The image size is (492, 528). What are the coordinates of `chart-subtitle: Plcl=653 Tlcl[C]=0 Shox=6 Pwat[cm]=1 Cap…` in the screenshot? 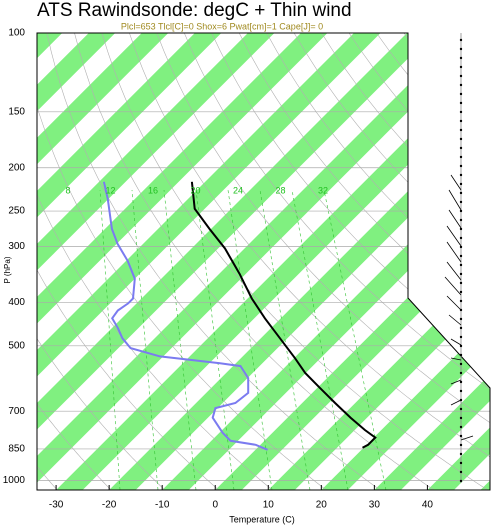 It's located at (222, 26).